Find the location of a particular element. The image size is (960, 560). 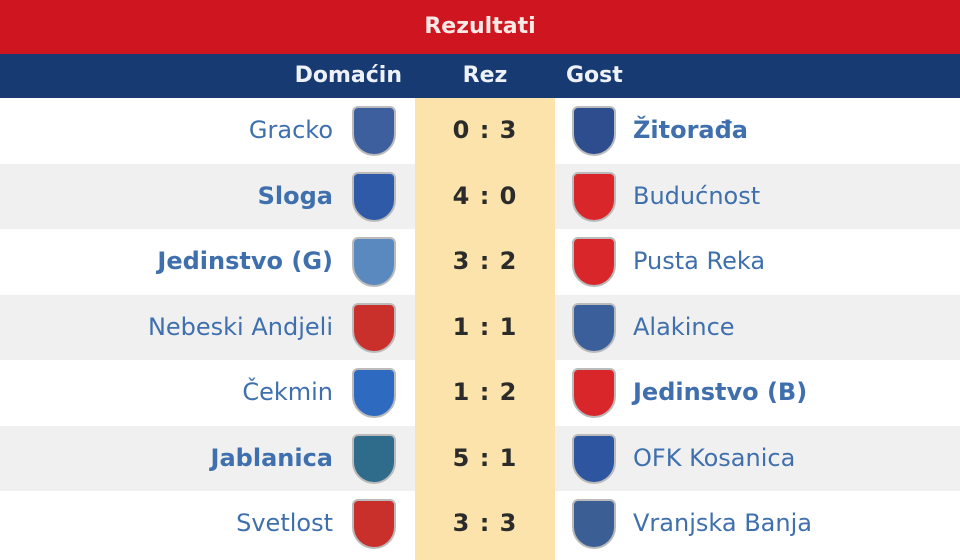

match-row: Nebeski Andjeli 1 : 1 Alakince is located at coordinates (480, 327).